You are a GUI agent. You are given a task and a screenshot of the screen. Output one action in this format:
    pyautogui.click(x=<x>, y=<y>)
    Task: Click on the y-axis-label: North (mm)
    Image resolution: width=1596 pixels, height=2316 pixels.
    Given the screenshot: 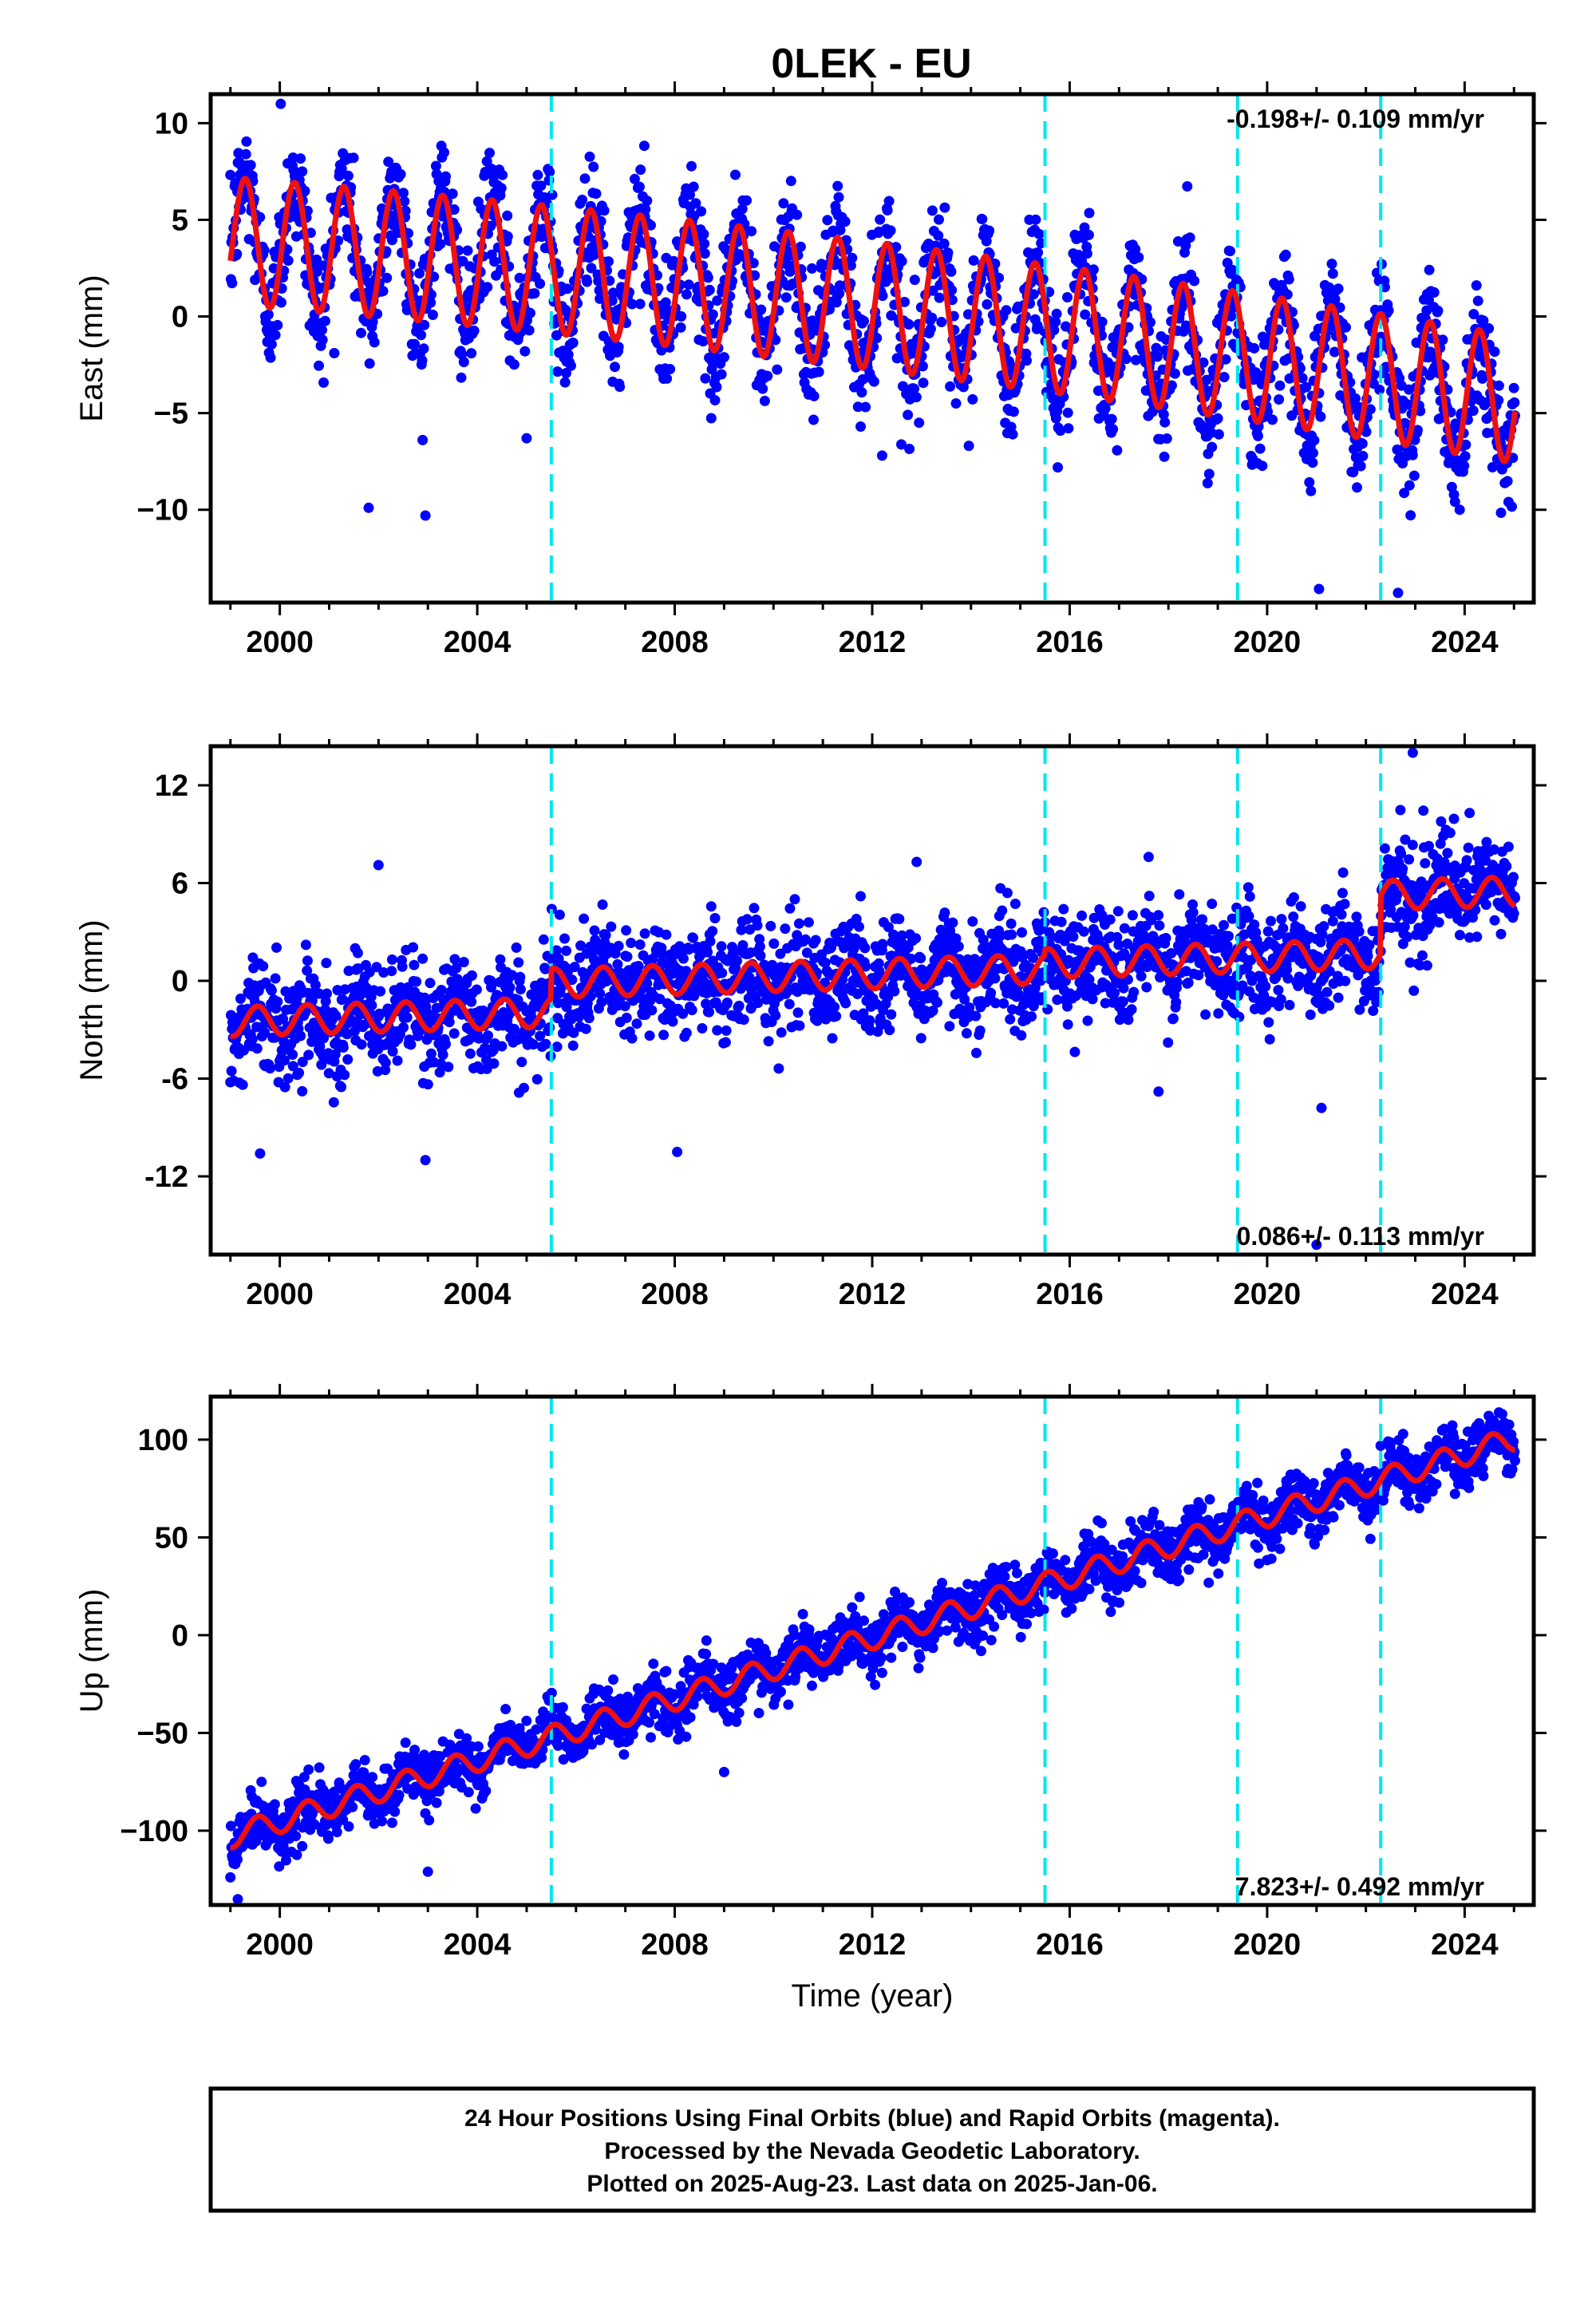 What is the action you would take?
    pyautogui.click(x=91, y=1000)
    